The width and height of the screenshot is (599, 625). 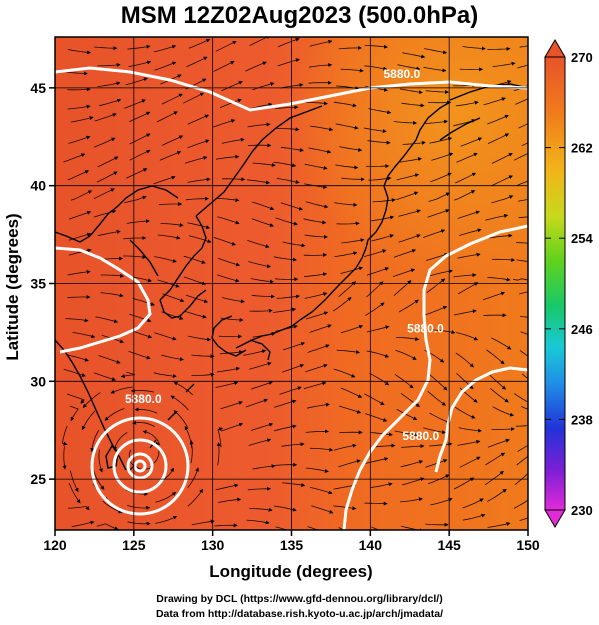 I want to click on y-tick-label: 45, so click(x=38, y=88).